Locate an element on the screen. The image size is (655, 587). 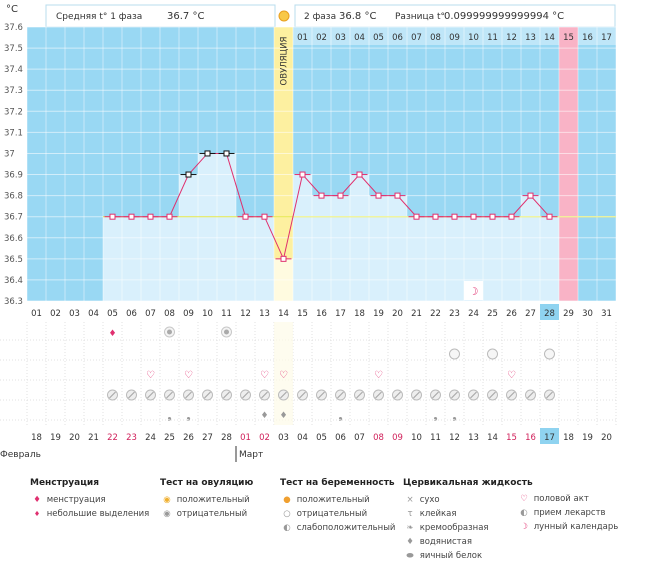
cycle-day-label: 26 is located at coordinates (511, 314).